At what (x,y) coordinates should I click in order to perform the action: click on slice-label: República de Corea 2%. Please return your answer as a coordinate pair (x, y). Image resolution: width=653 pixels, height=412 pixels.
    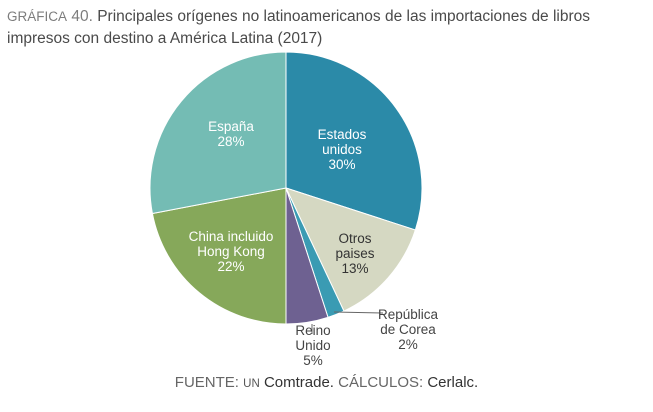
    Looking at the image, I should click on (408, 329).